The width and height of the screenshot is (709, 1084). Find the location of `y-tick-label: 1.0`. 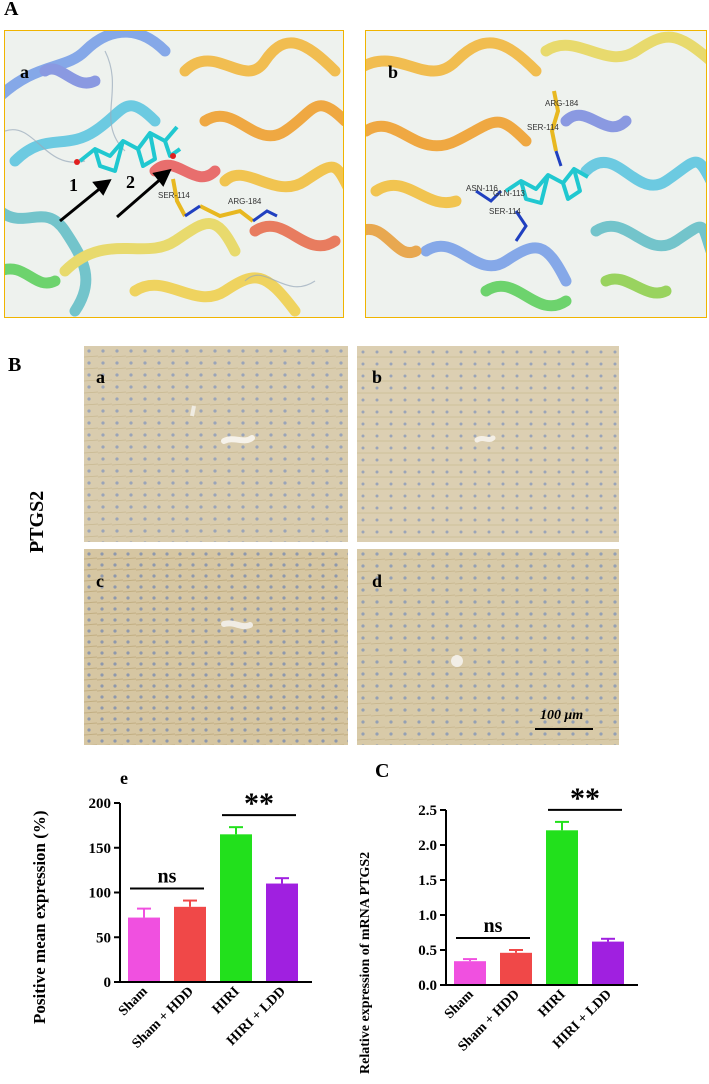

y-tick-label: 1.0 is located at coordinates (427, 916).